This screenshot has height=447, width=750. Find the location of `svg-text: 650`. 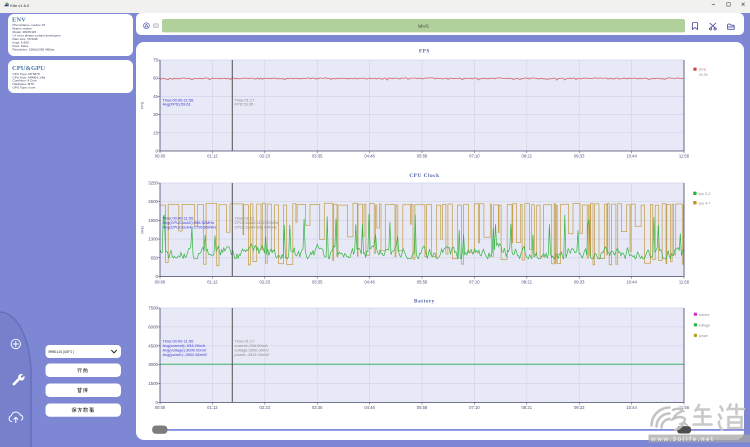

svg-text: 650 is located at coordinates (155, 257).